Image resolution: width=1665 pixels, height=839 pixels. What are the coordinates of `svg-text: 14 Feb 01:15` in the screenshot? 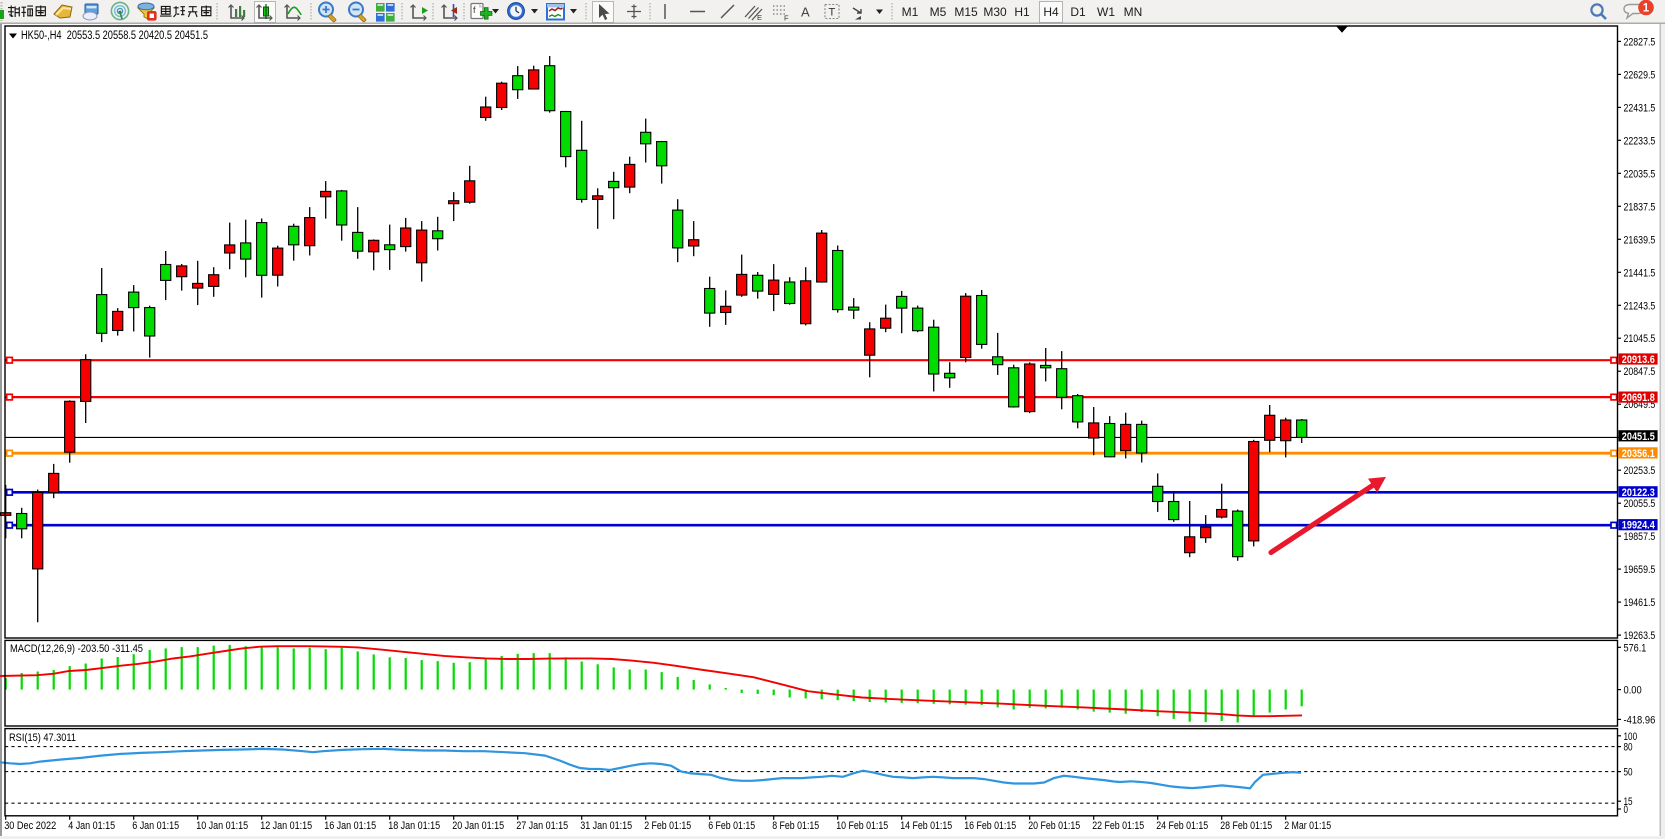 It's located at (926, 826).